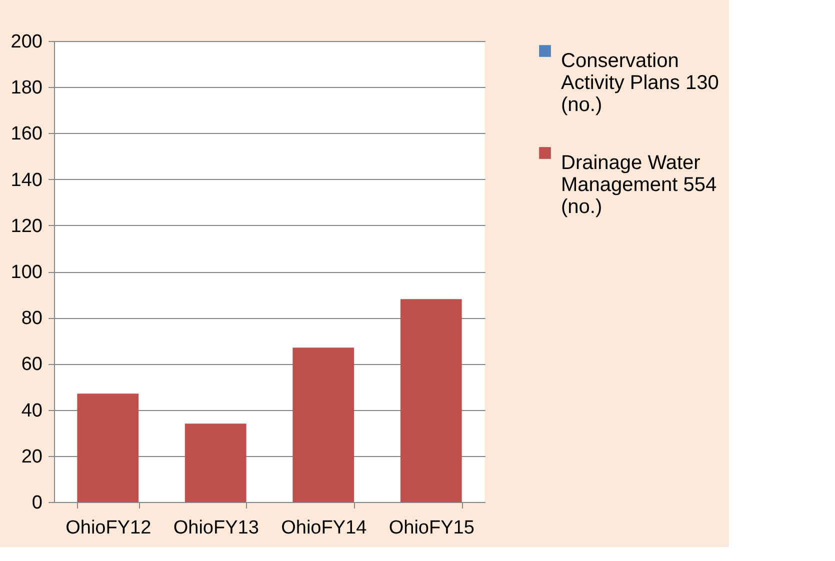 Image resolution: width=835 pixels, height=561 pixels. I want to click on y-tick-label: 140, so click(26, 180).